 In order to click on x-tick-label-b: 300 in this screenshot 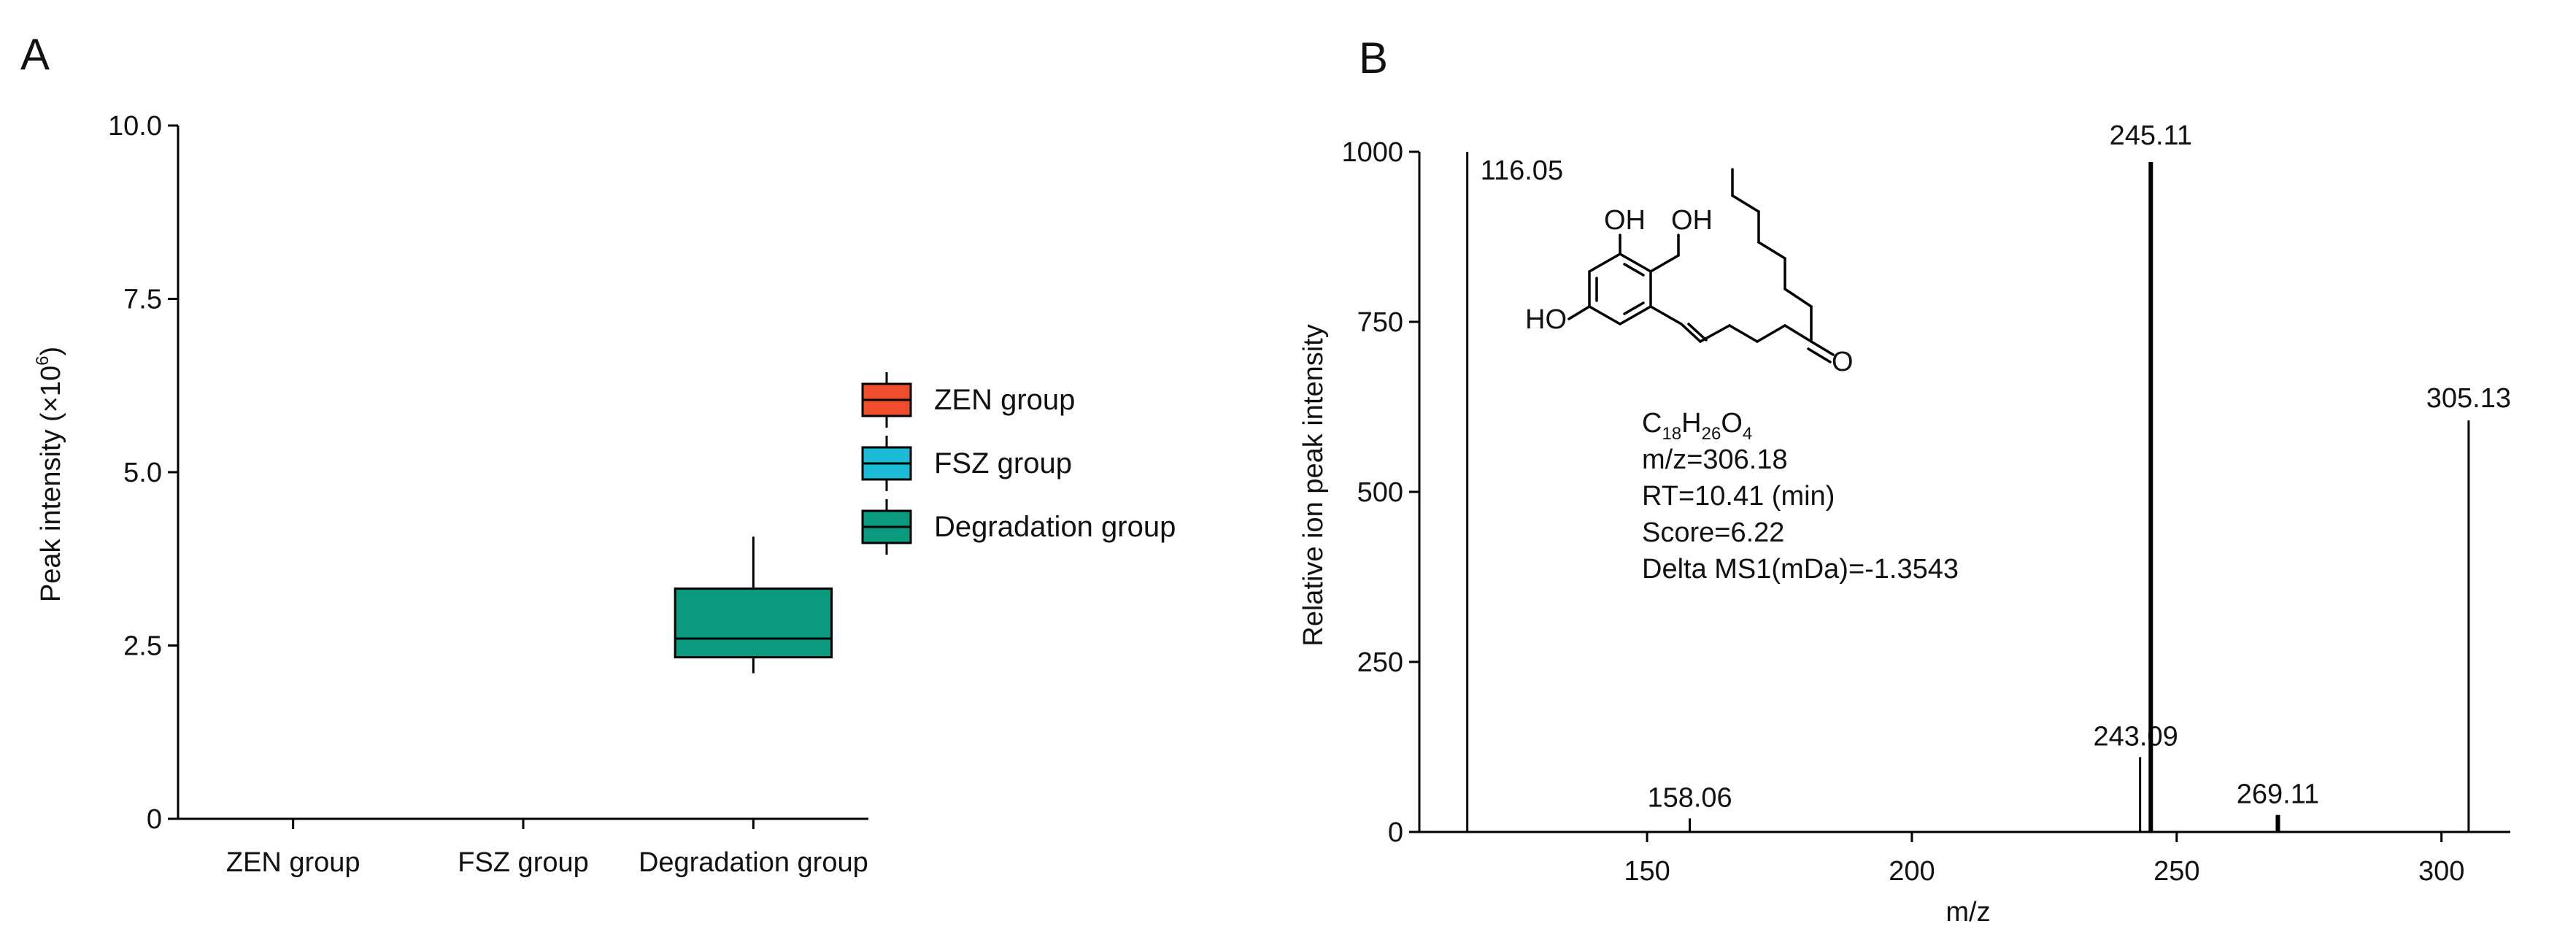, I will do `click(2441, 871)`.